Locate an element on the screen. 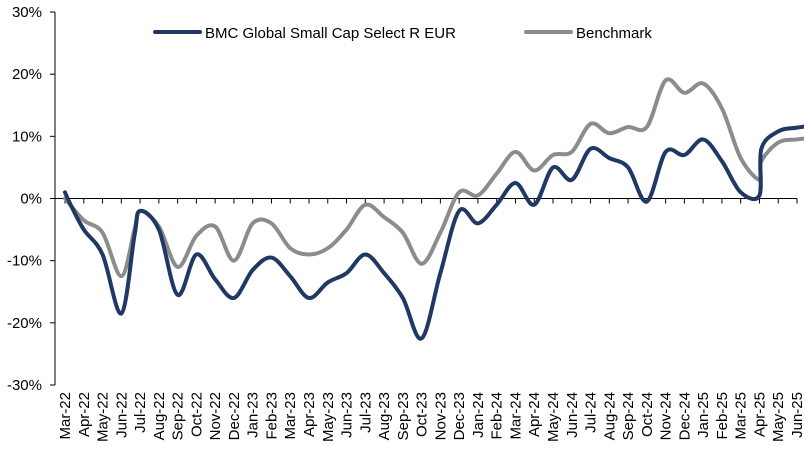 Image resolution: width=804 pixels, height=457 pixels. y-tick-label: 0% is located at coordinates (31, 199).